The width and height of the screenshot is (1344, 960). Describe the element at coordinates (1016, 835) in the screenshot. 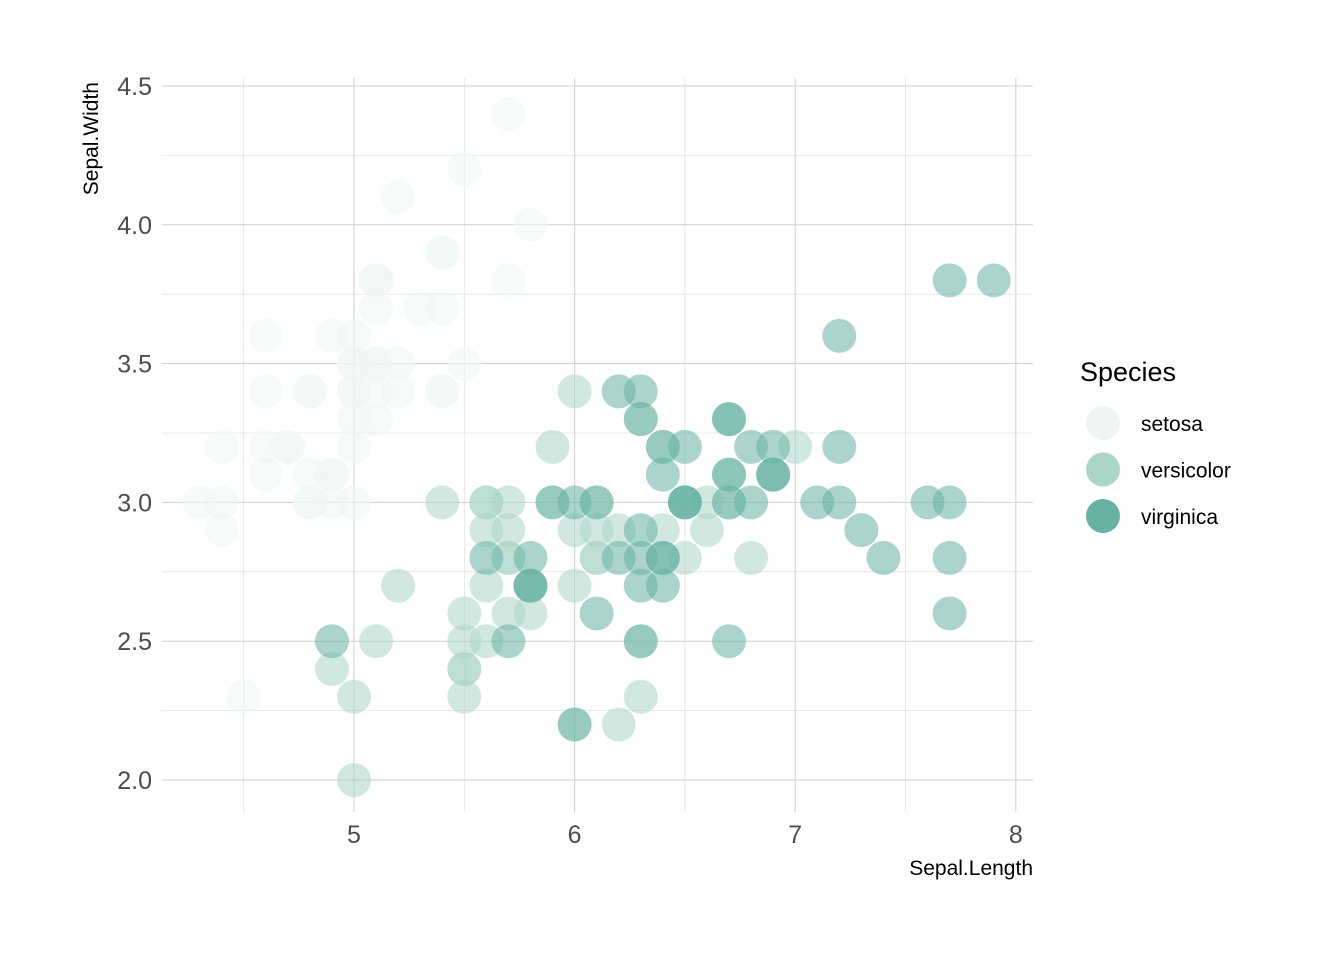

I see `x-tick-label: 8` at that location.